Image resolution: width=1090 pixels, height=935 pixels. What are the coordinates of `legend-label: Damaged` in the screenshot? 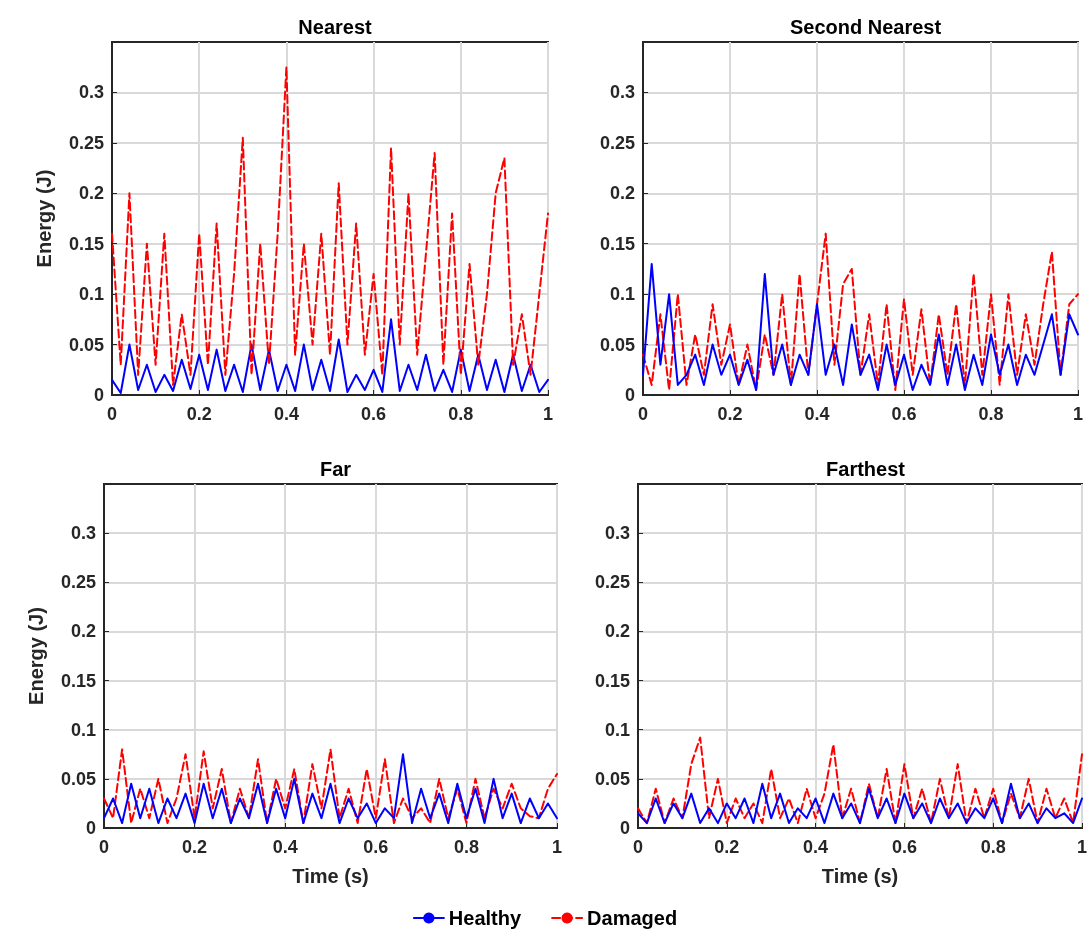 It's located at (632, 918).